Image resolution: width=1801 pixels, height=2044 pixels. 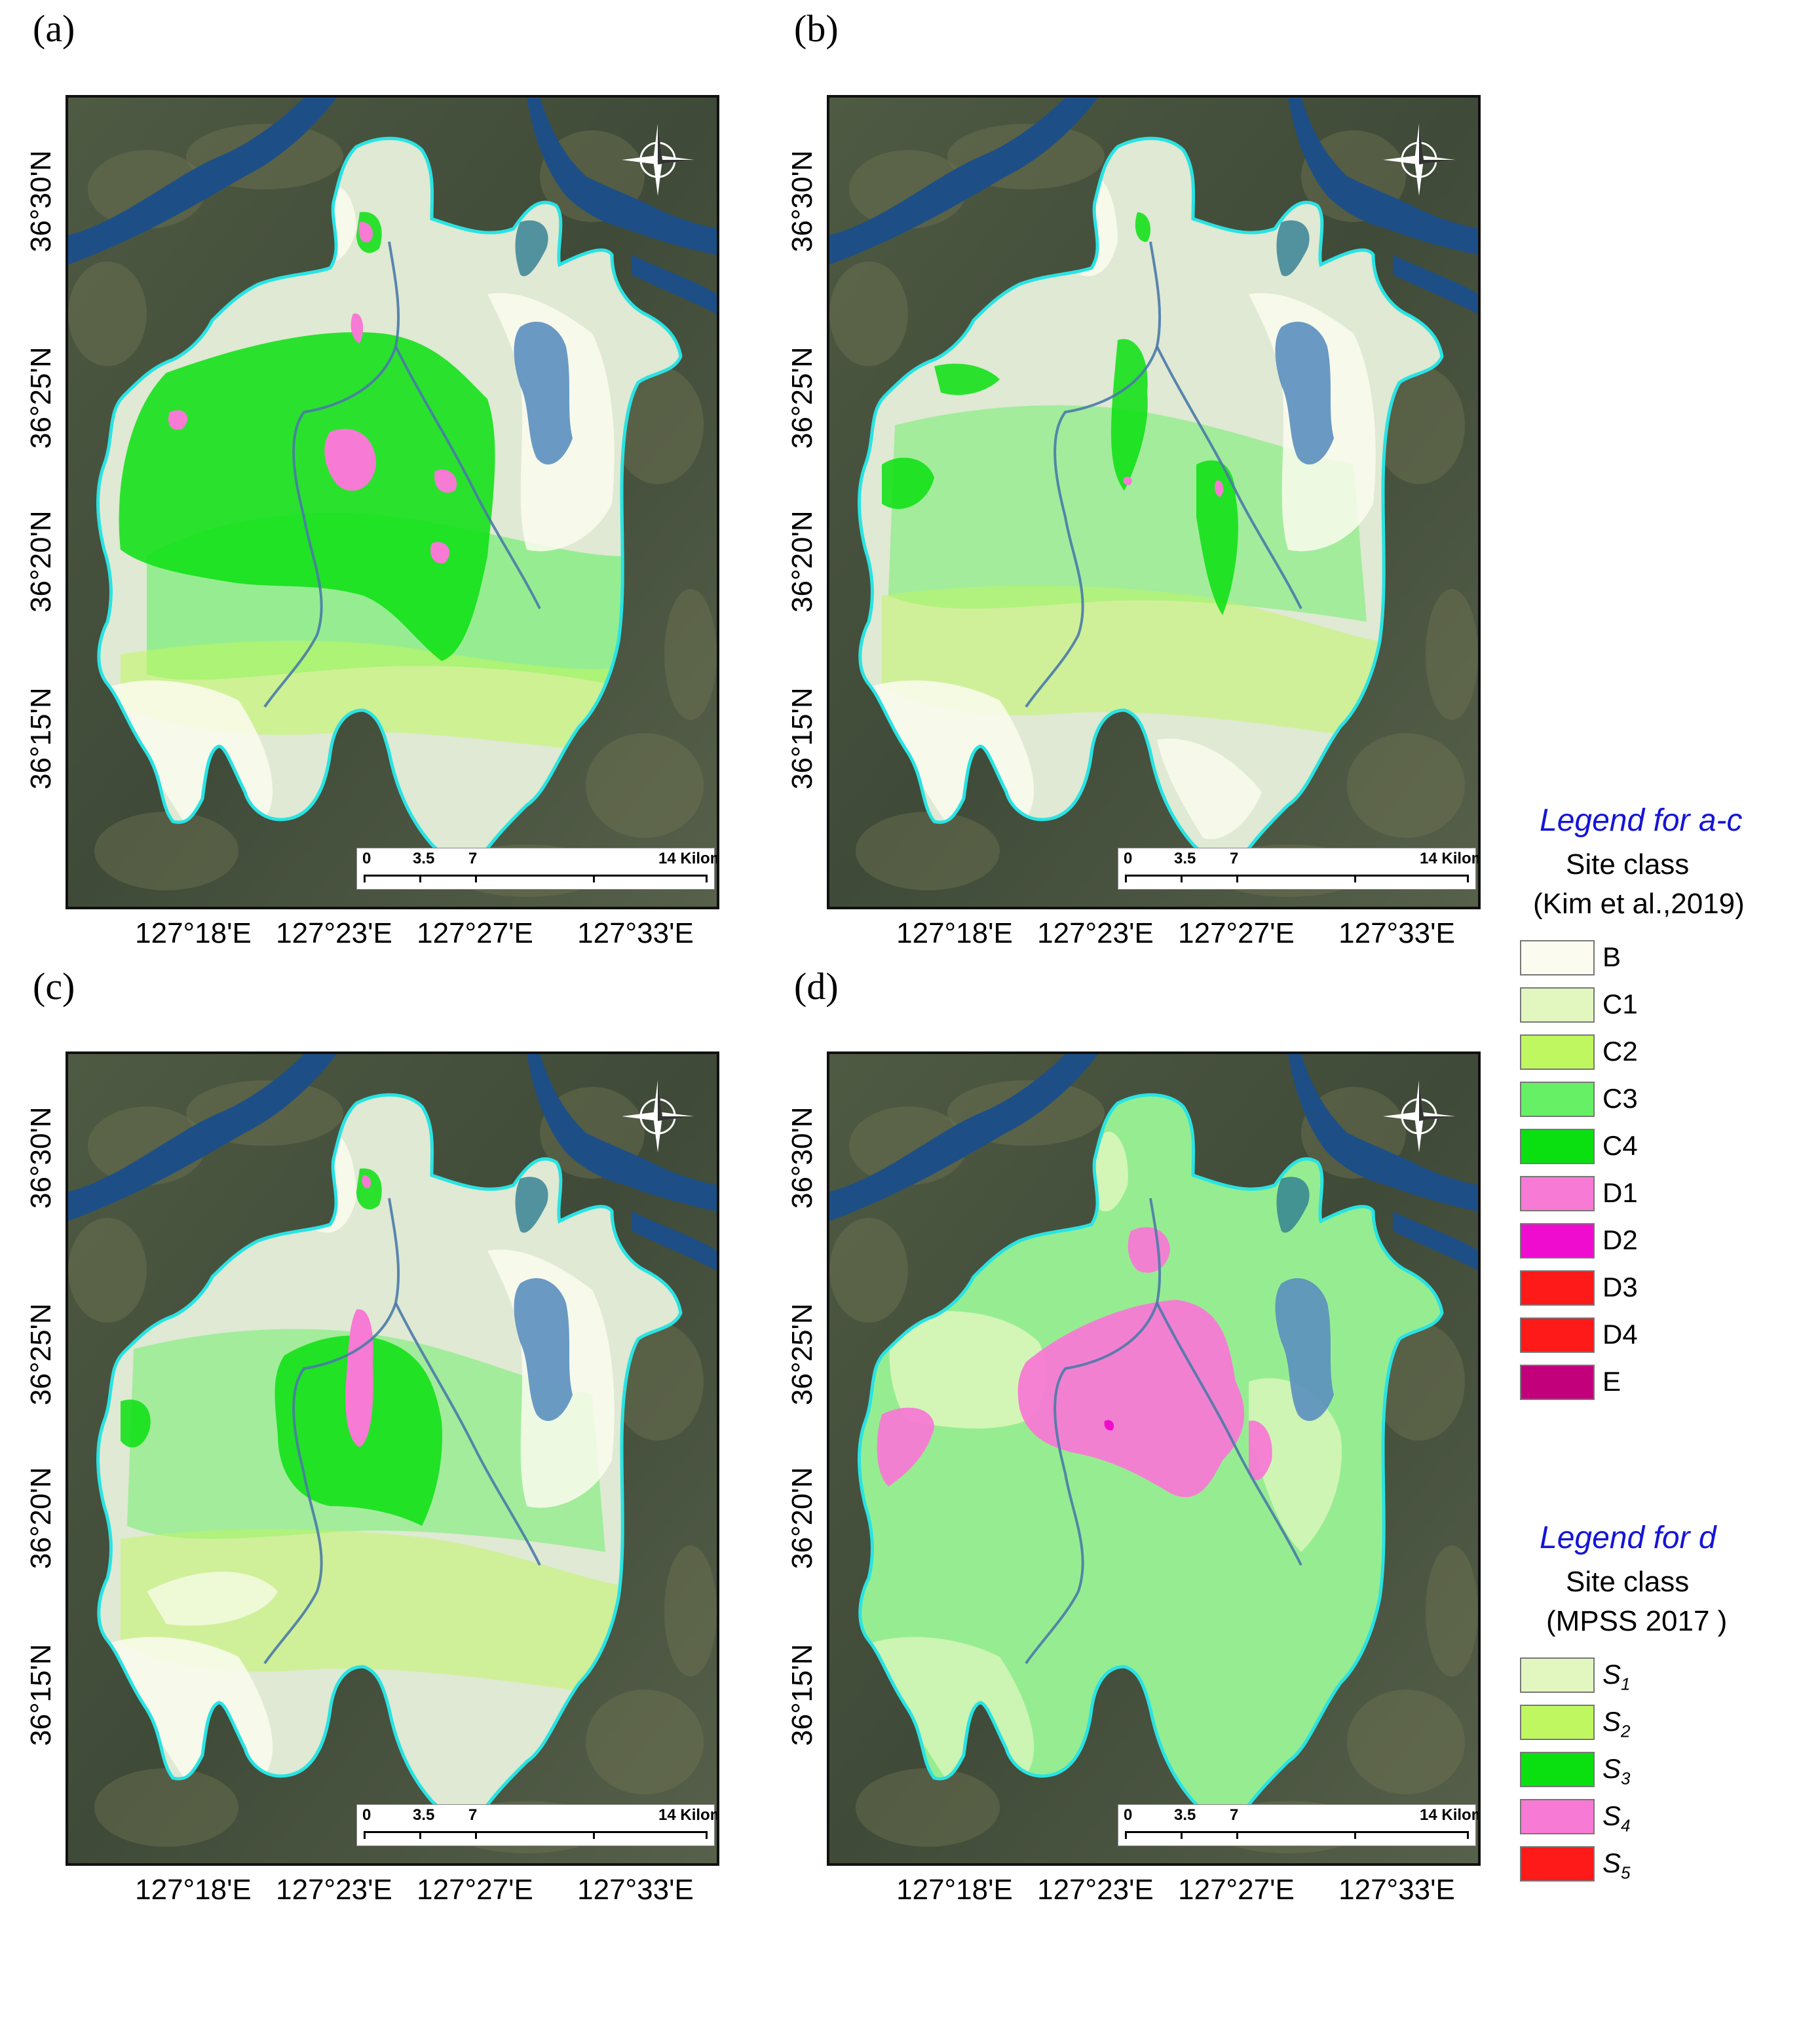 I want to click on longitude-label: 127°33'E, so click(x=635, y=1890).